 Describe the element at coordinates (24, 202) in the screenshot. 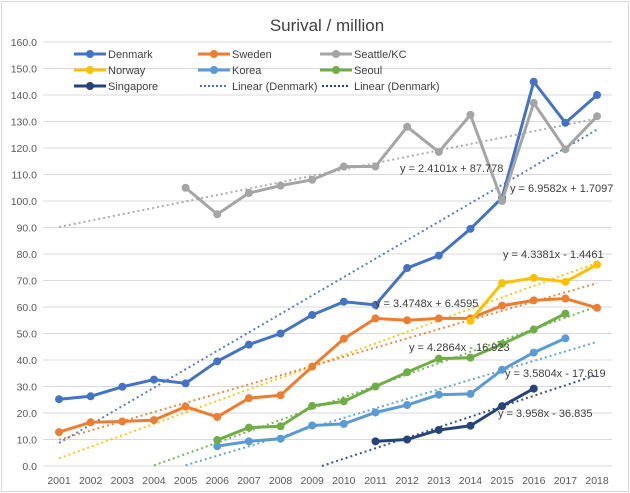

I see `y-tick-label: 100.0` at that location.